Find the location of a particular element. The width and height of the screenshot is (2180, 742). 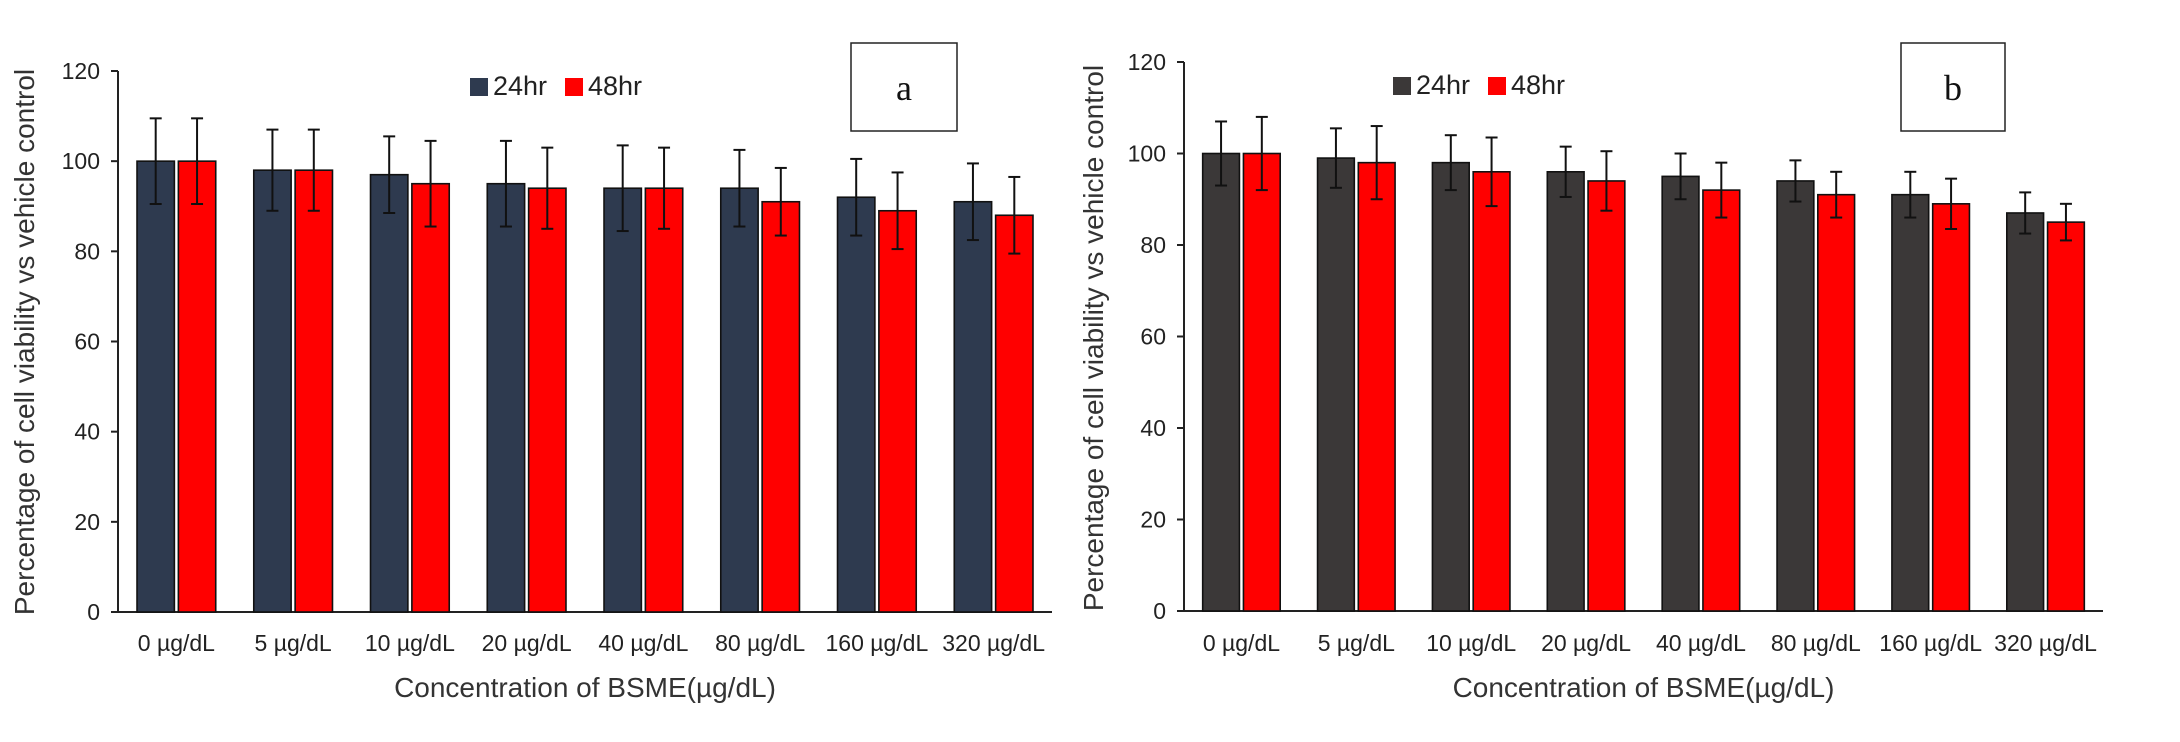

panel-label: a is located at coordinates (904, 88).